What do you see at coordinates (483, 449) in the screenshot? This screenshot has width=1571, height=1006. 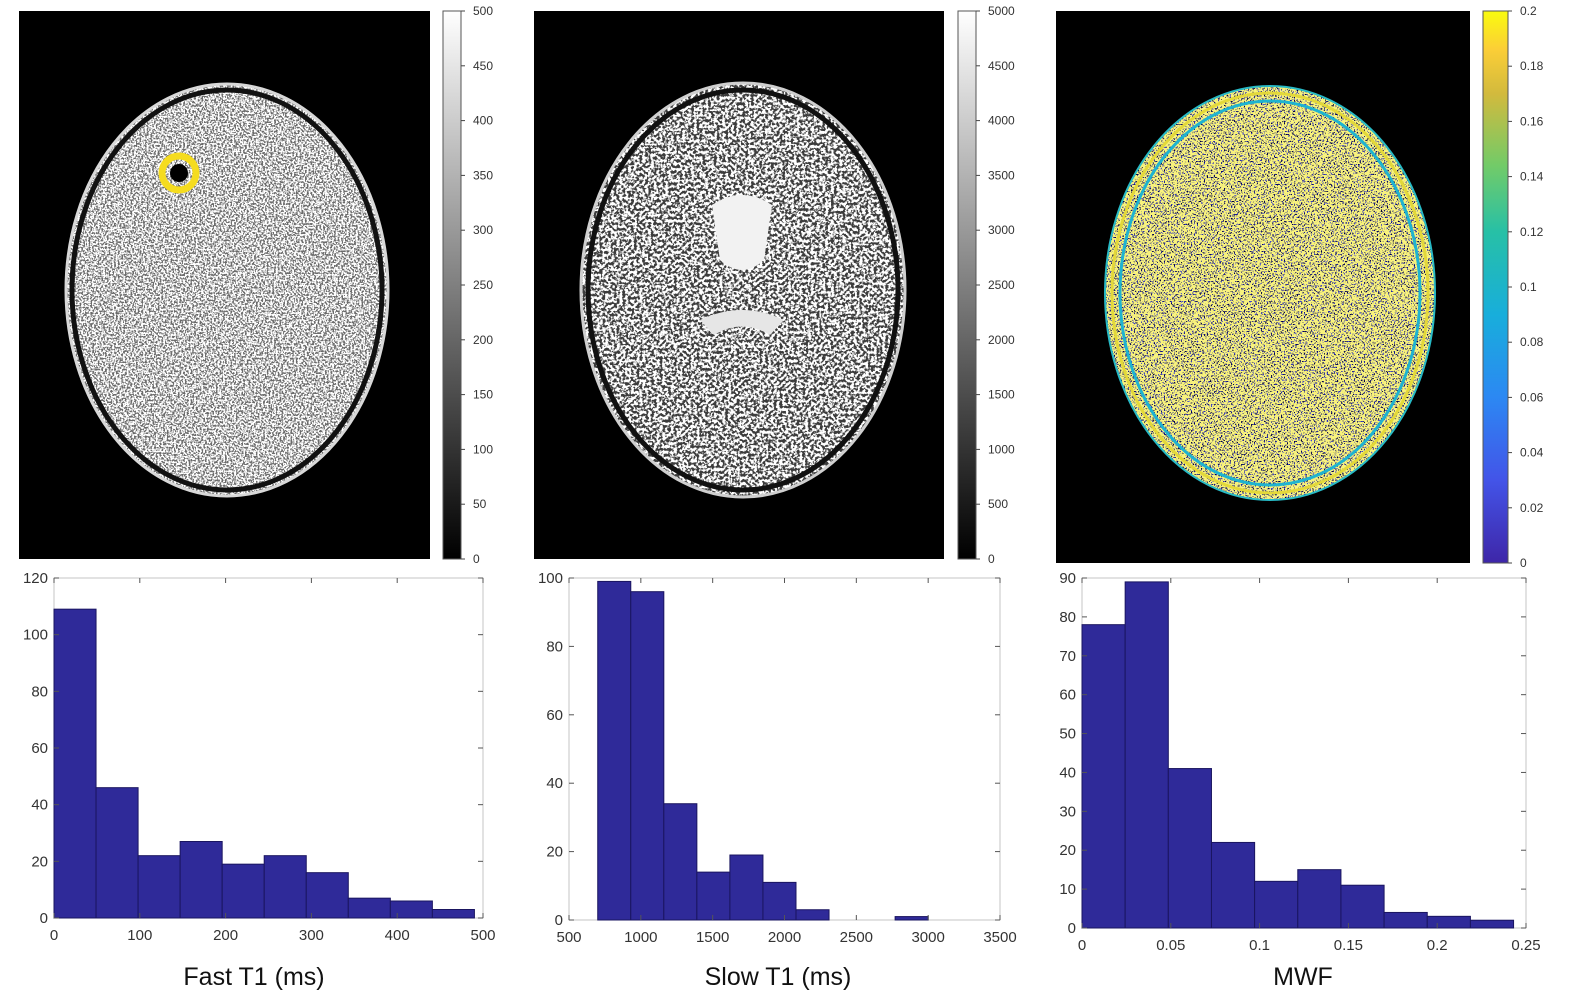 I see `colorbar-tick-label: 100` at bounding box center [483, 449].